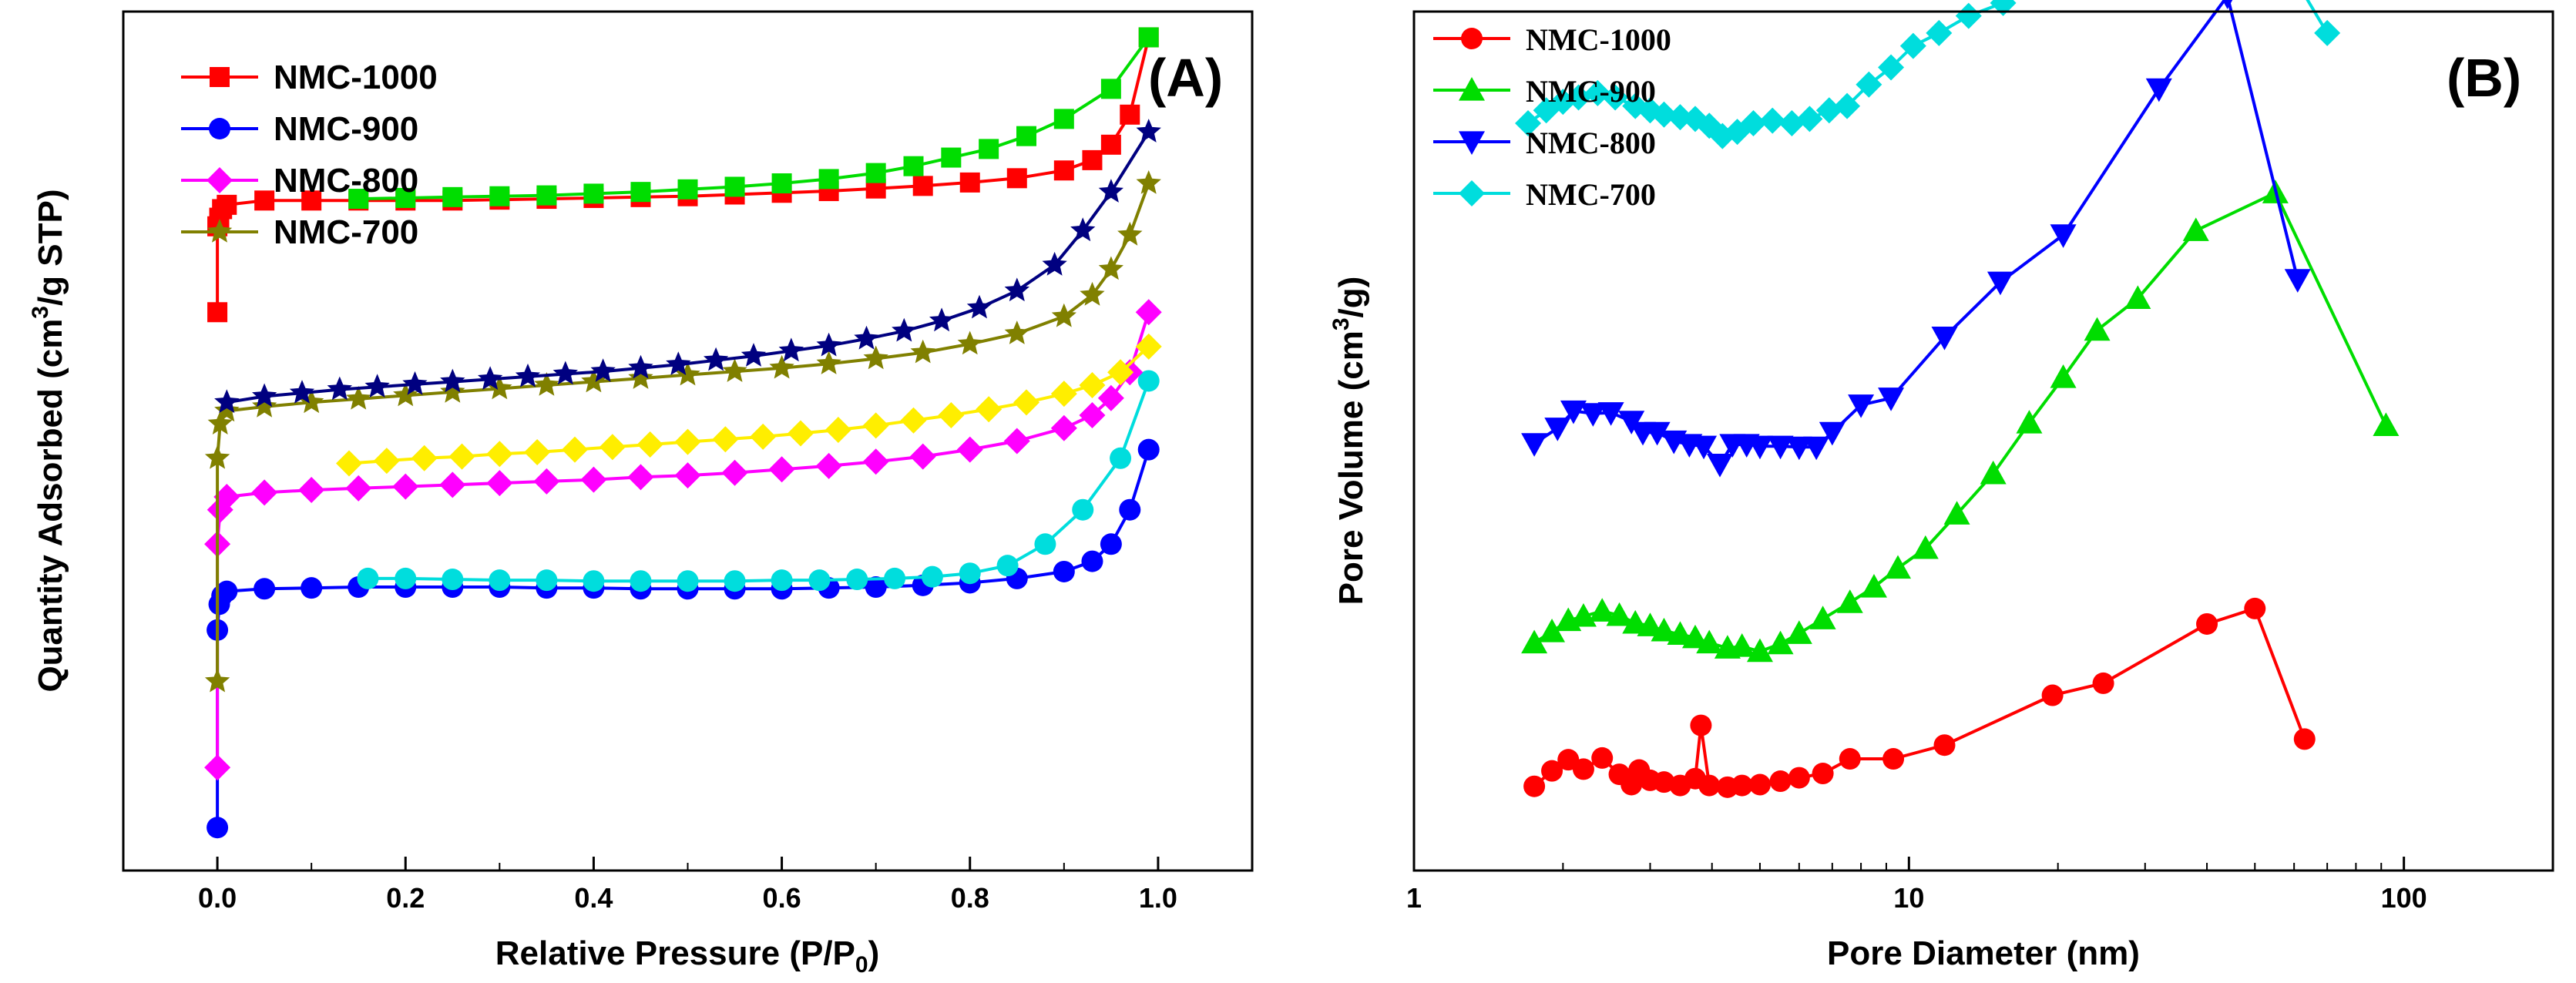 This screenshot has height=983, width=2576. Describe the element at coordinates (1341, 324) in the screenshot. I see `panel-b-y-axis-title-sup: 3` at that location.